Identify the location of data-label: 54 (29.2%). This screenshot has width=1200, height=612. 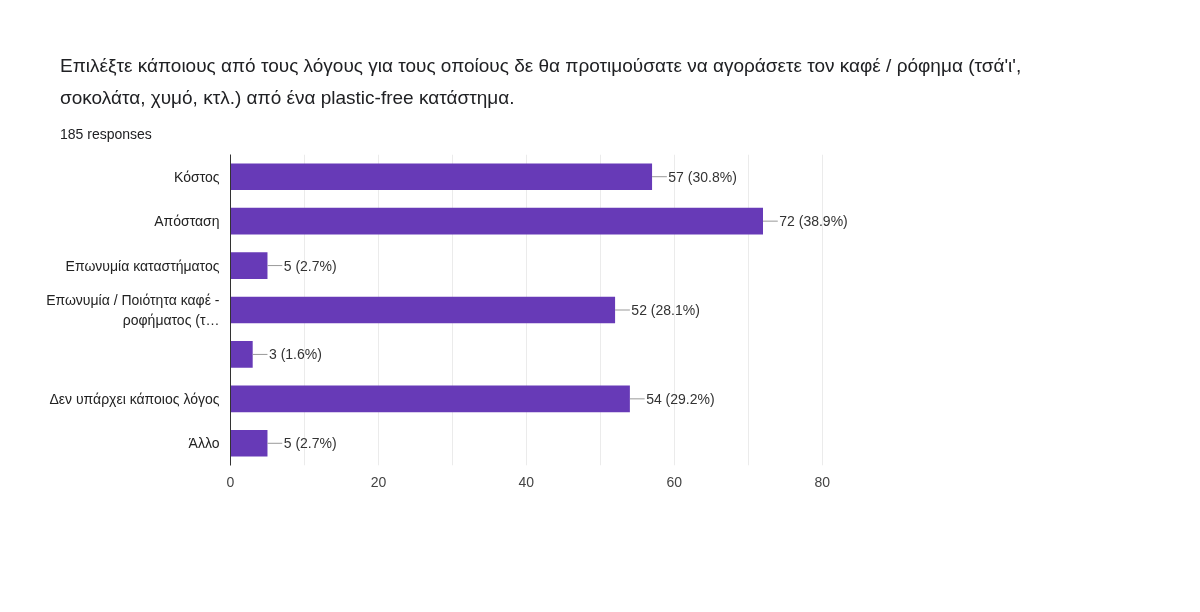
(680, 398).